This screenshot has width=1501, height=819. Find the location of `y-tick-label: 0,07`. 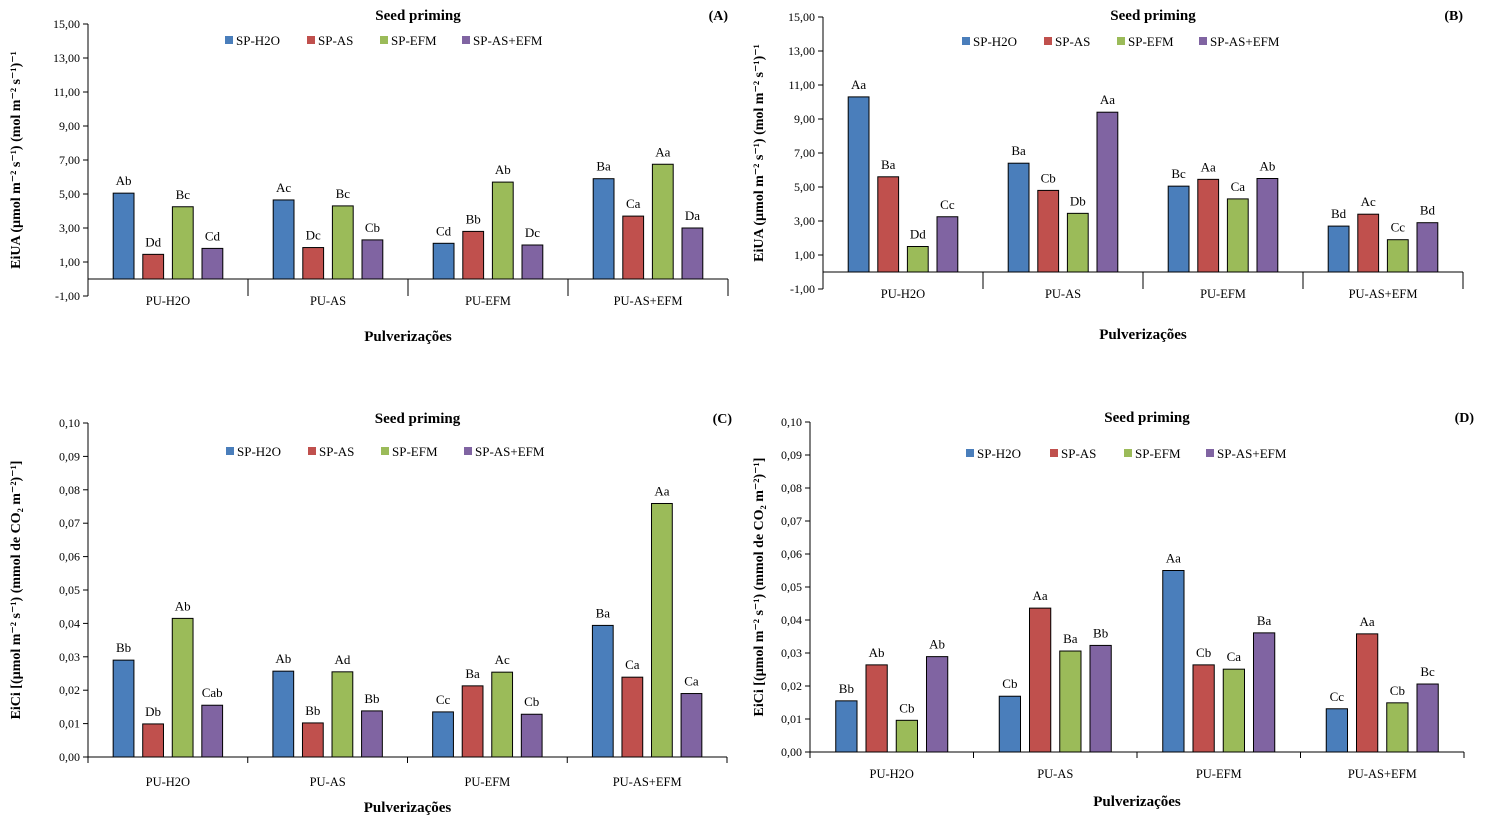

y-tick-label: 0,07 is located at coordinates (791, 521).